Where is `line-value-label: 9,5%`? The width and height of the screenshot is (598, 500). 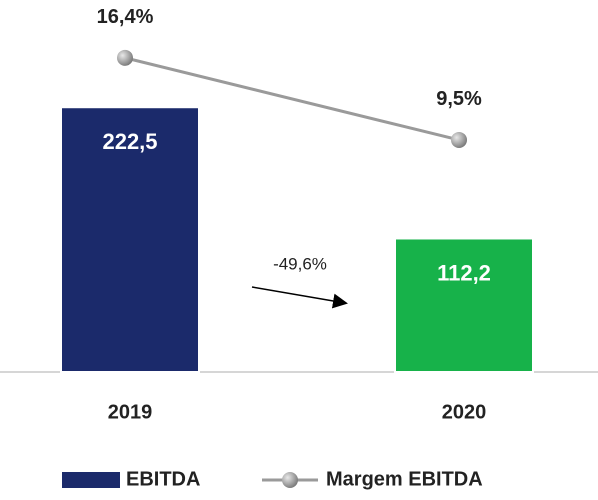 line-value-label: 9,5% is located at coordinates (459, 99).